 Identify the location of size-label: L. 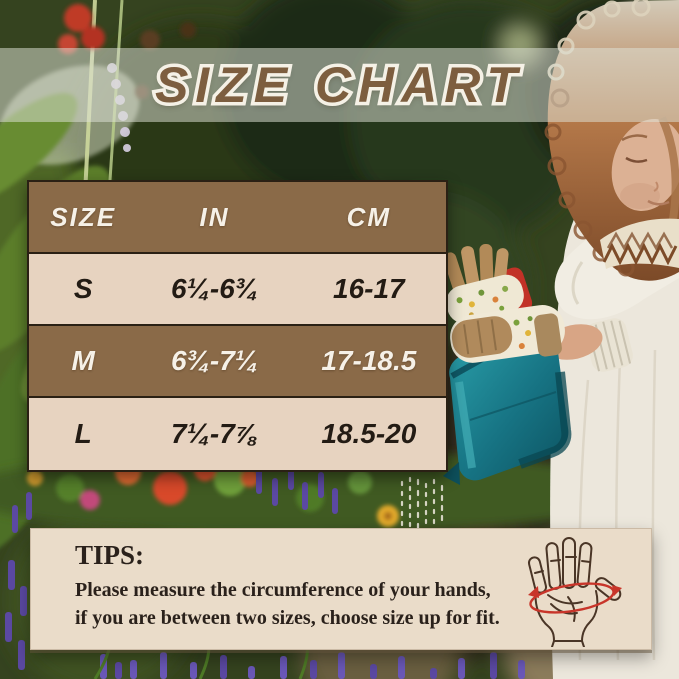
(83, 433).